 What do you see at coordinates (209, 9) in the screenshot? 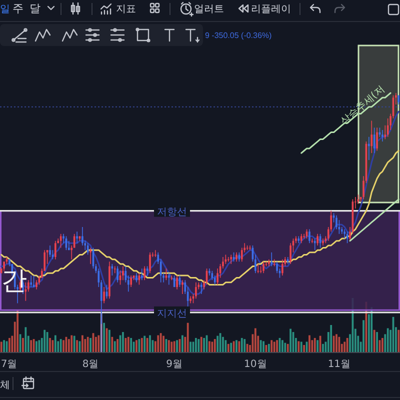
I see `text: 얼러트` at bounding box center [209, 9].